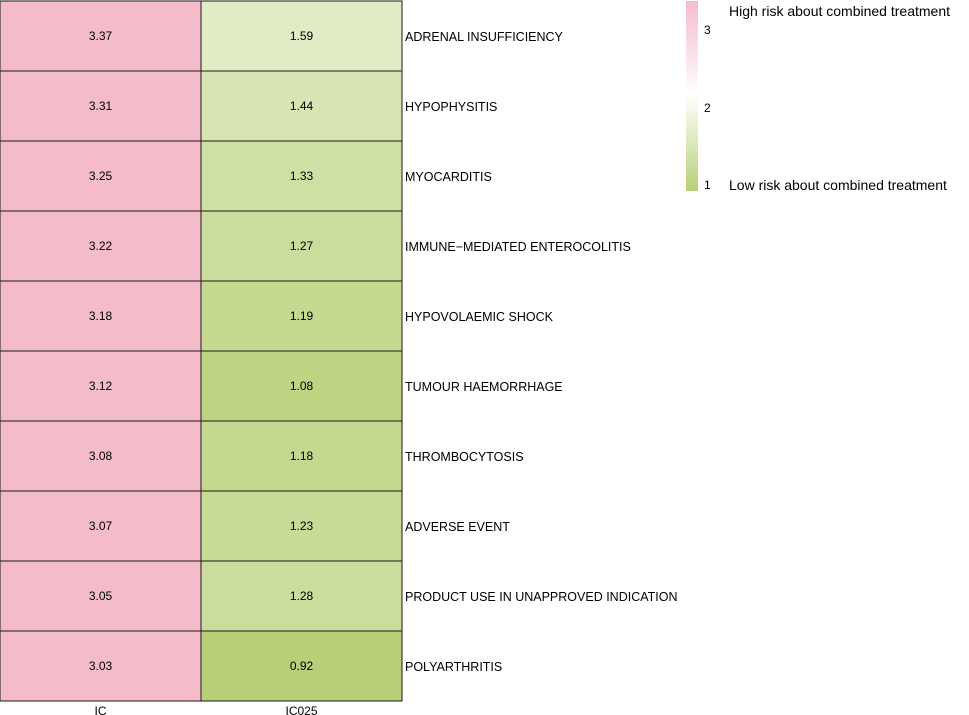 This screenshot has width=969, height=715. I want to click on cell-value-label: 3.37, so click(101, 36).